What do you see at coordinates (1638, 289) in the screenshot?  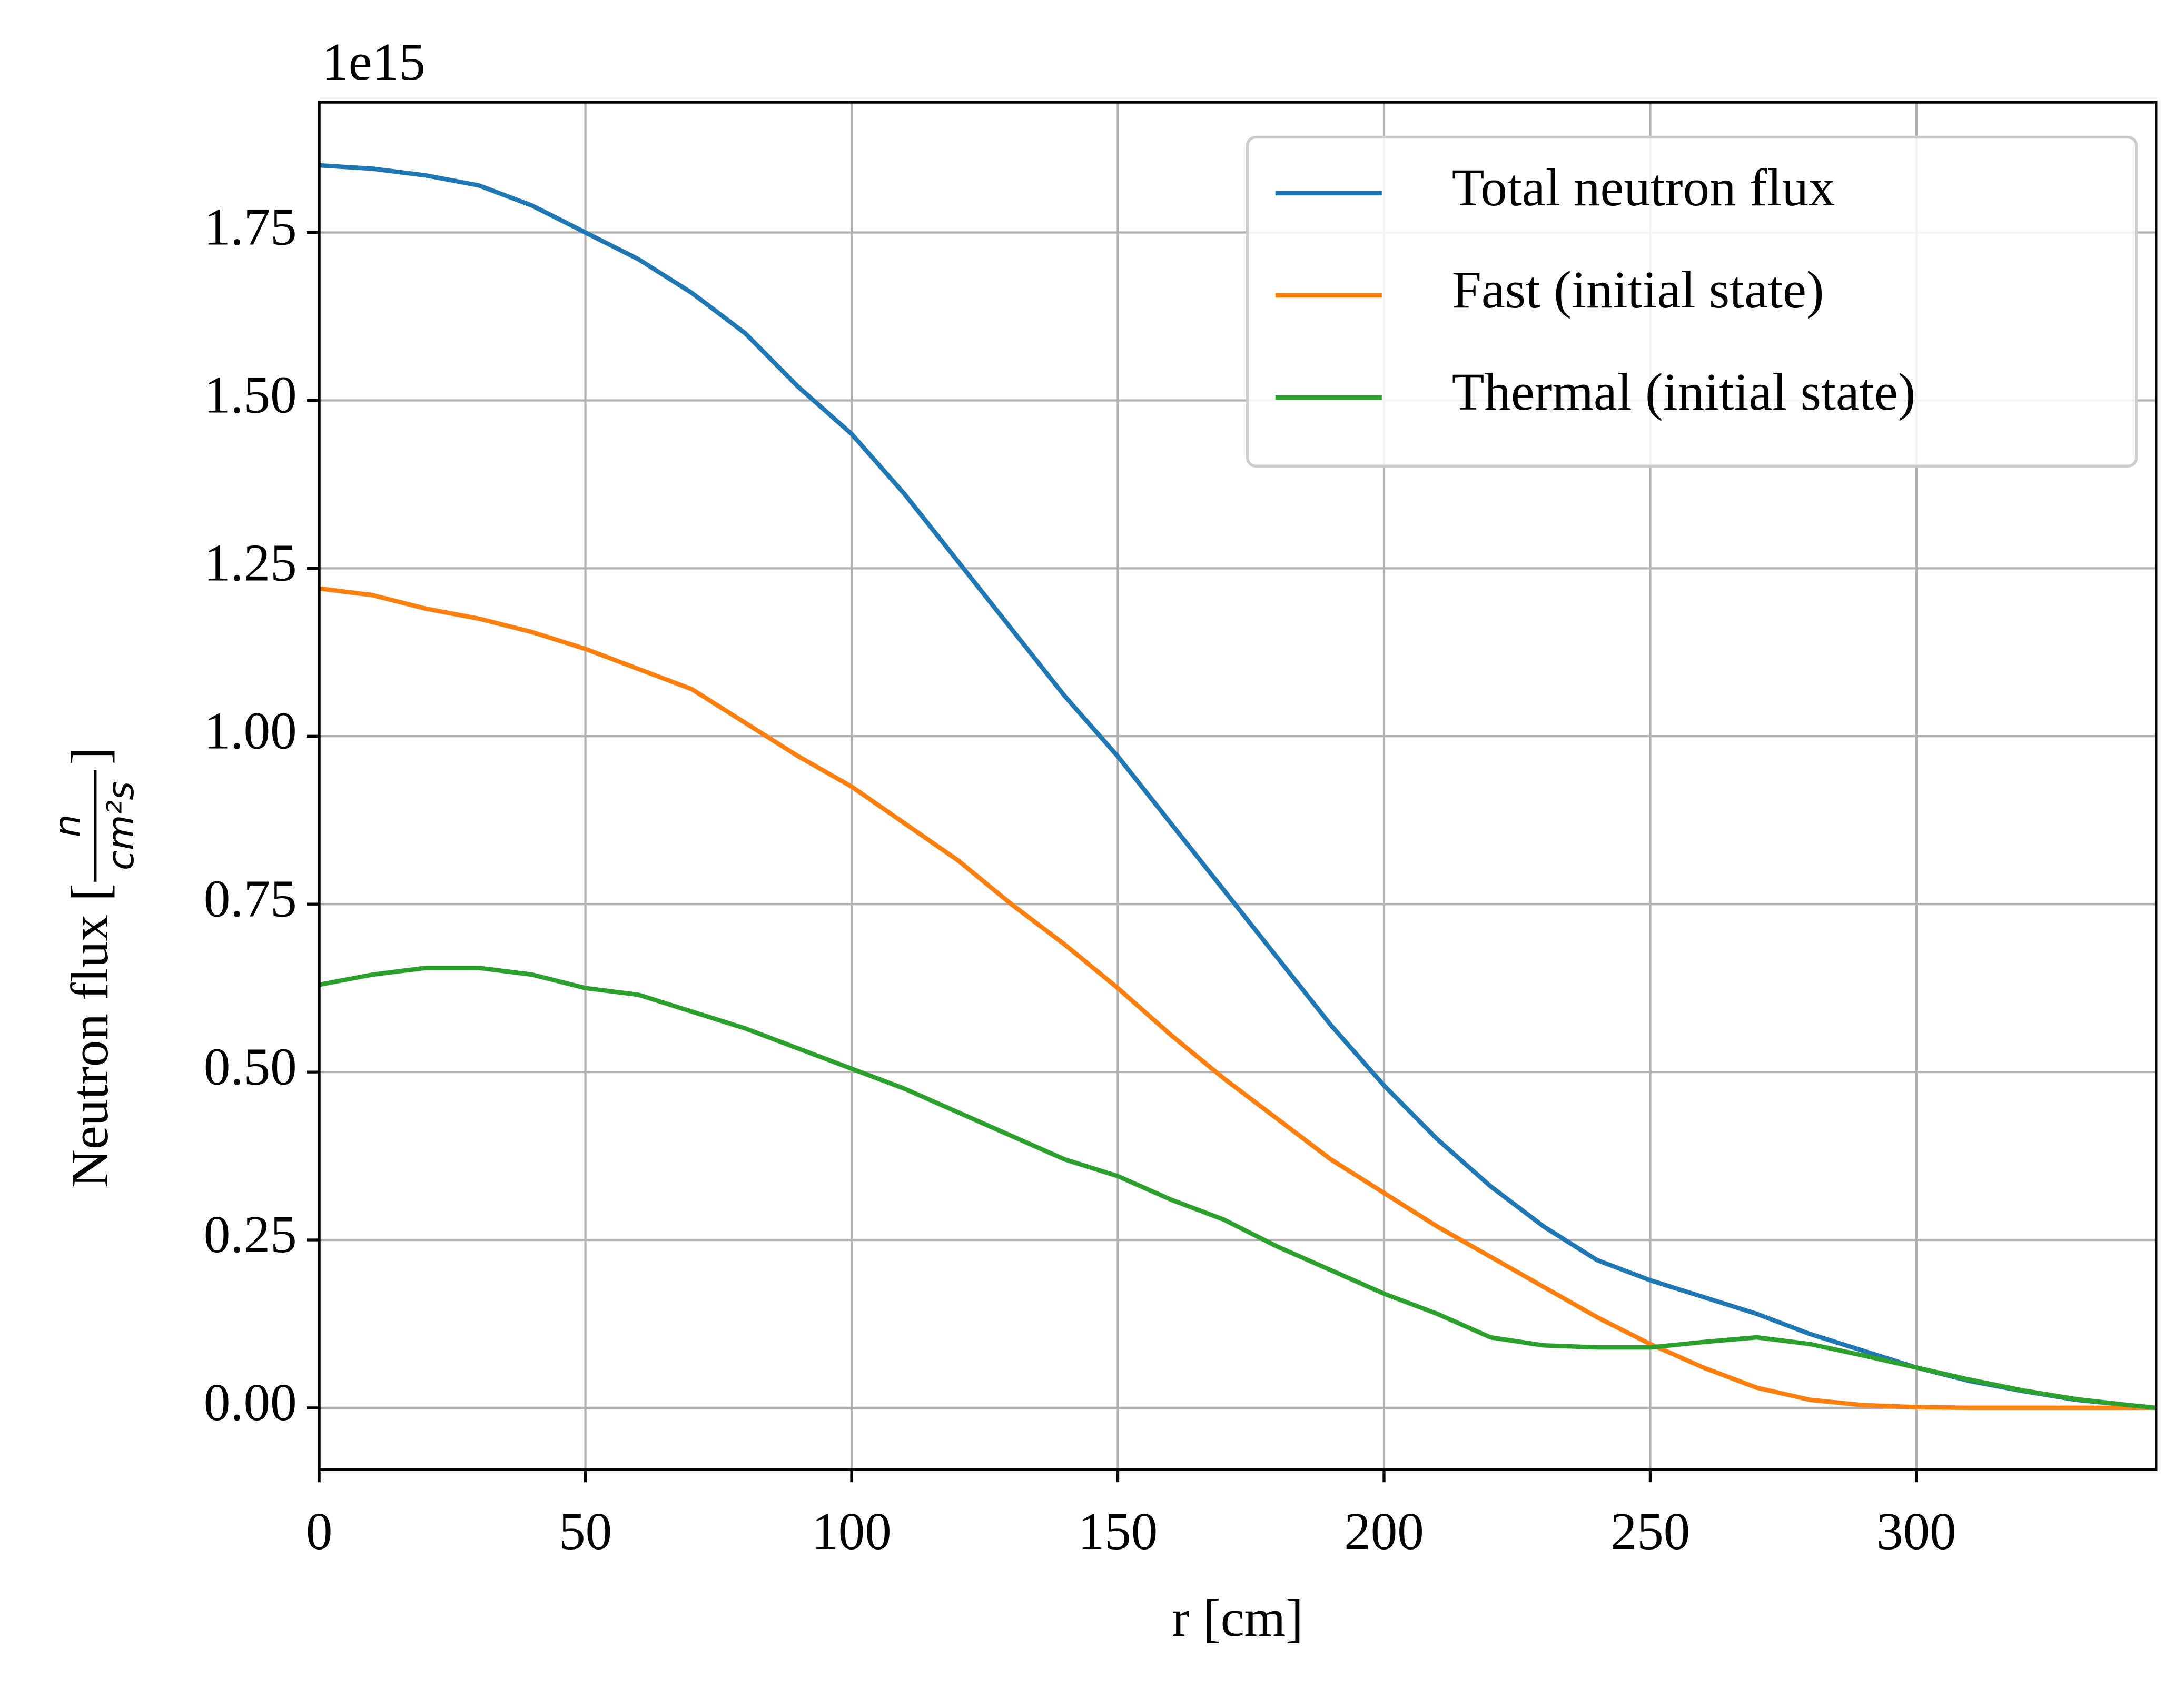 I see `legend-label: Fast (initial state)` at bounding box center [1638, 289].